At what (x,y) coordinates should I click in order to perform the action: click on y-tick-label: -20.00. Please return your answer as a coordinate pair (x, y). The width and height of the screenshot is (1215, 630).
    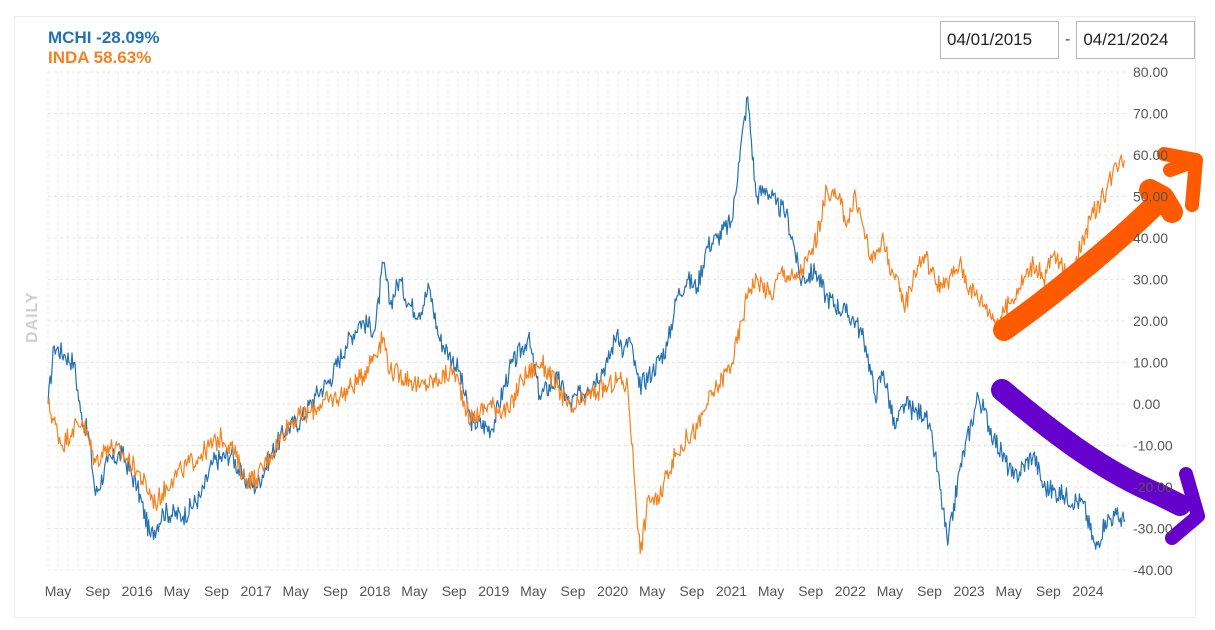
    Looking at the image, I should click on (1153, 487).